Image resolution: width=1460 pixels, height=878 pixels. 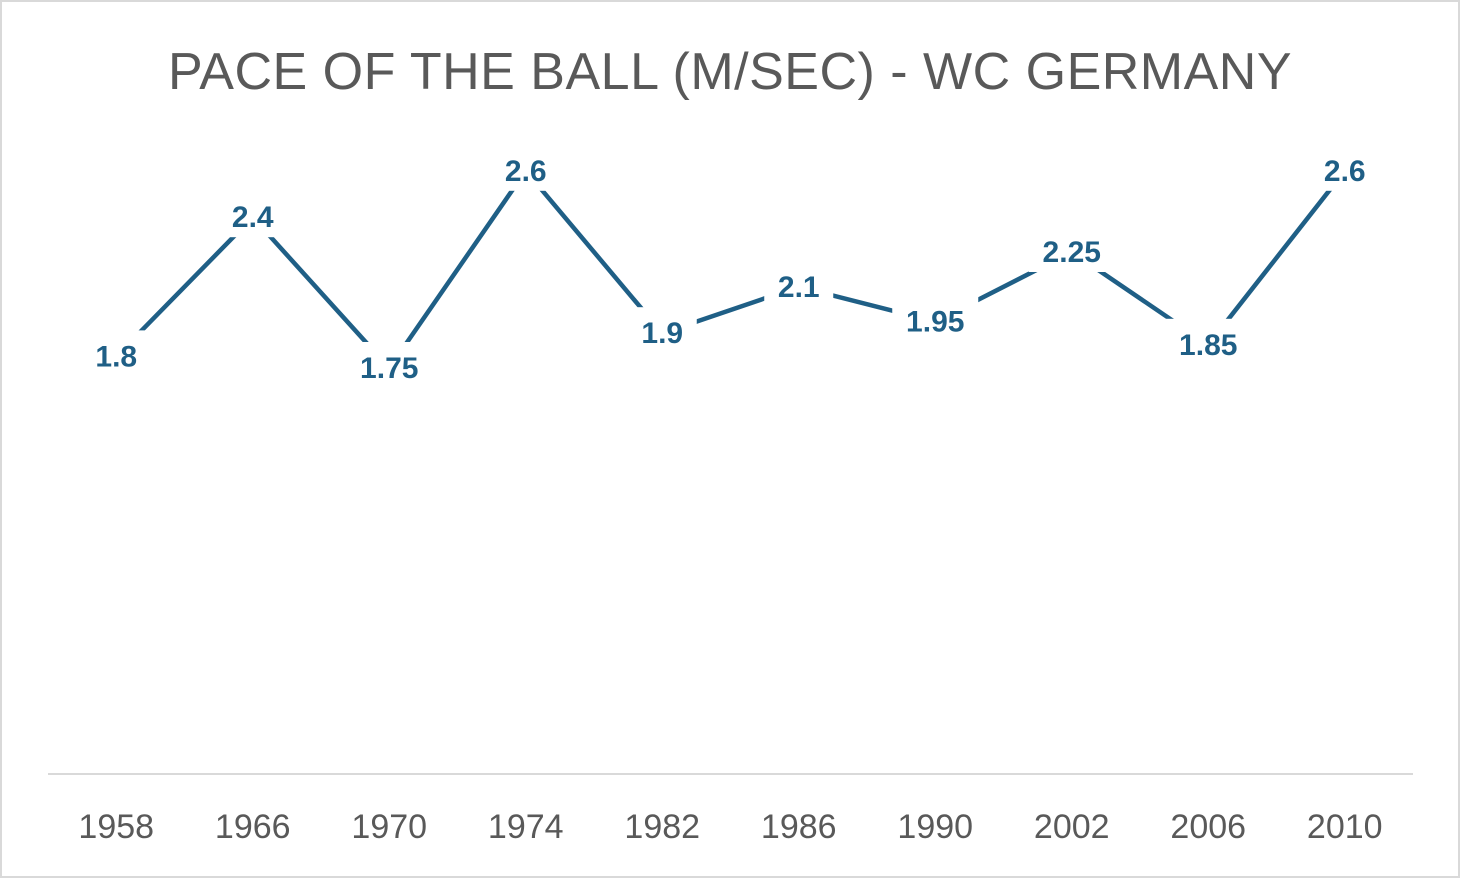 What do you see at coordinates (1208, 827) in the screenshot?
I see `x-tick-label: 2006` at bounding box center [1208, 827].